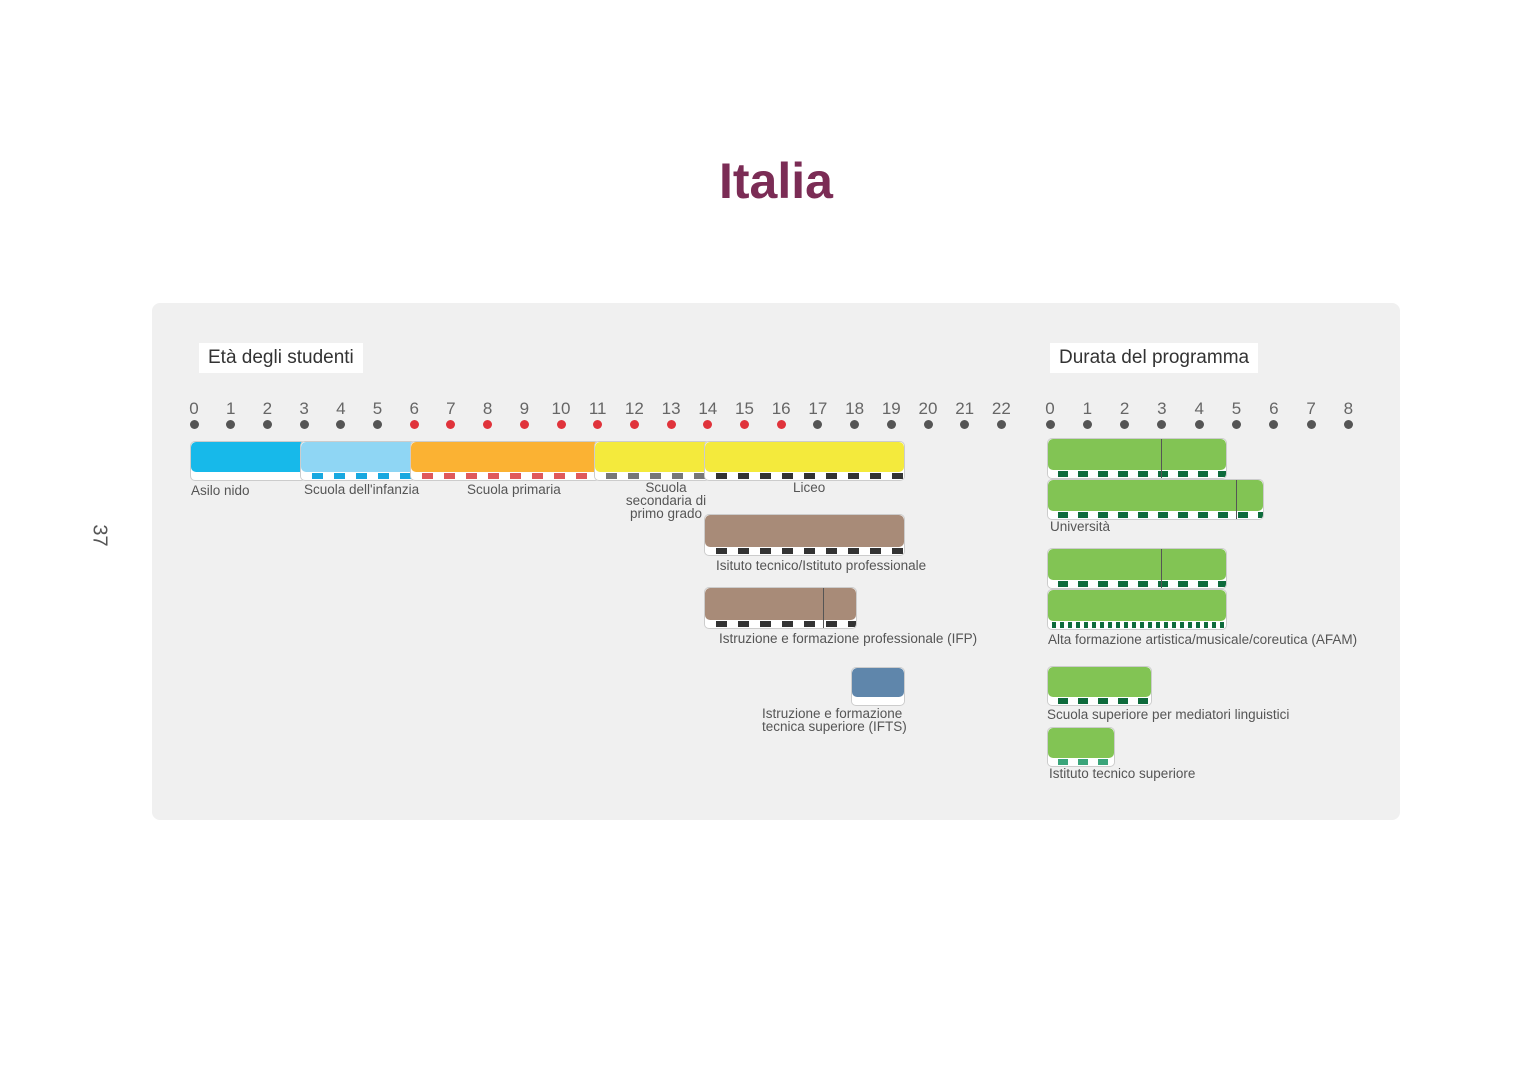  What do you see at coordinates (377, 408) in the screenshot?
I see `age-tick-label: 5` at bounding box center [377, 408].